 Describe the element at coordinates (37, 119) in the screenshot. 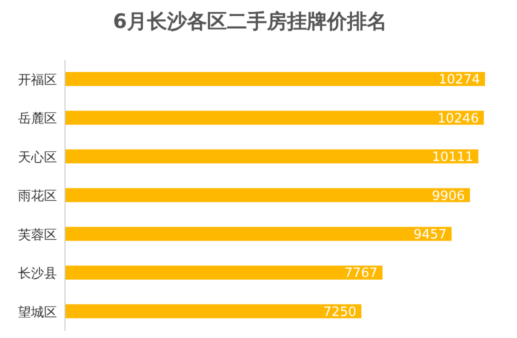

I see `y-tick-label: 岳麓区` at that location.